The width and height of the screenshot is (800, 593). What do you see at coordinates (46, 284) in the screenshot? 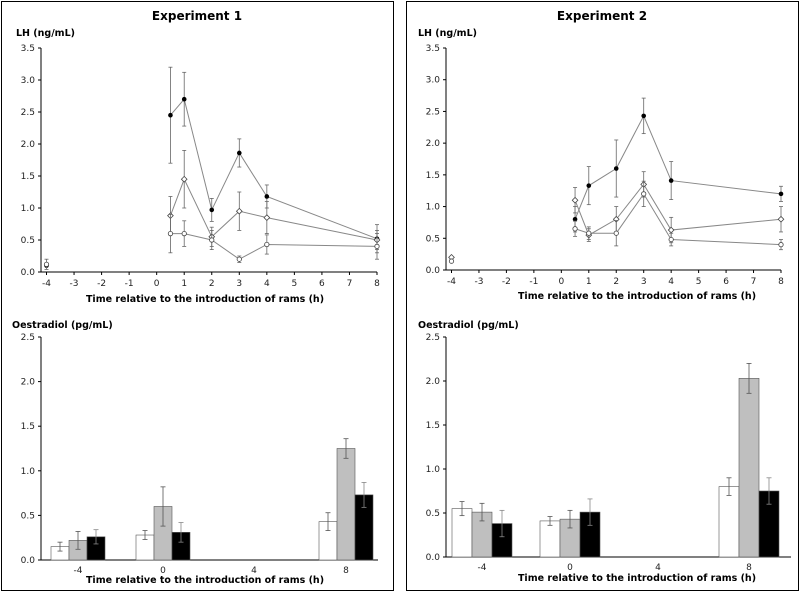
I see `lh-xtick-label-1: -4` at bounding box center [46, 284].